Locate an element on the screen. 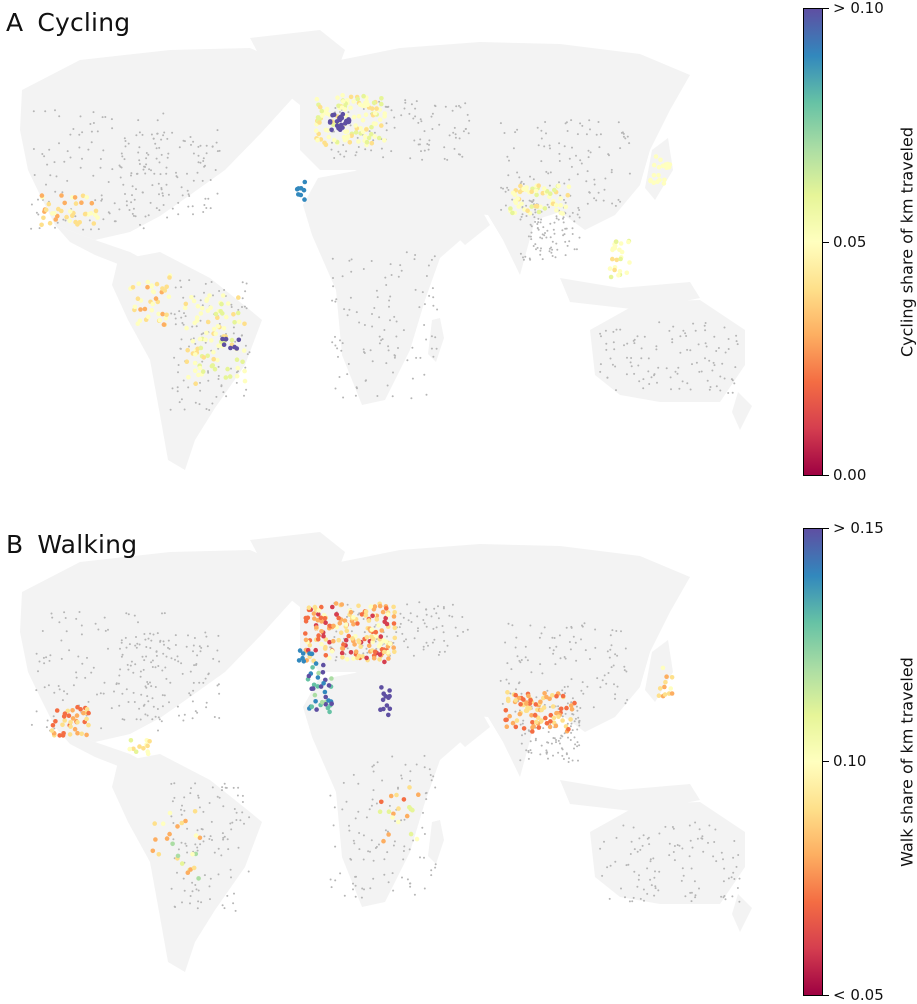 The image size is (917, 1004). cycling-tick-top is located at coordinates (826, 8).